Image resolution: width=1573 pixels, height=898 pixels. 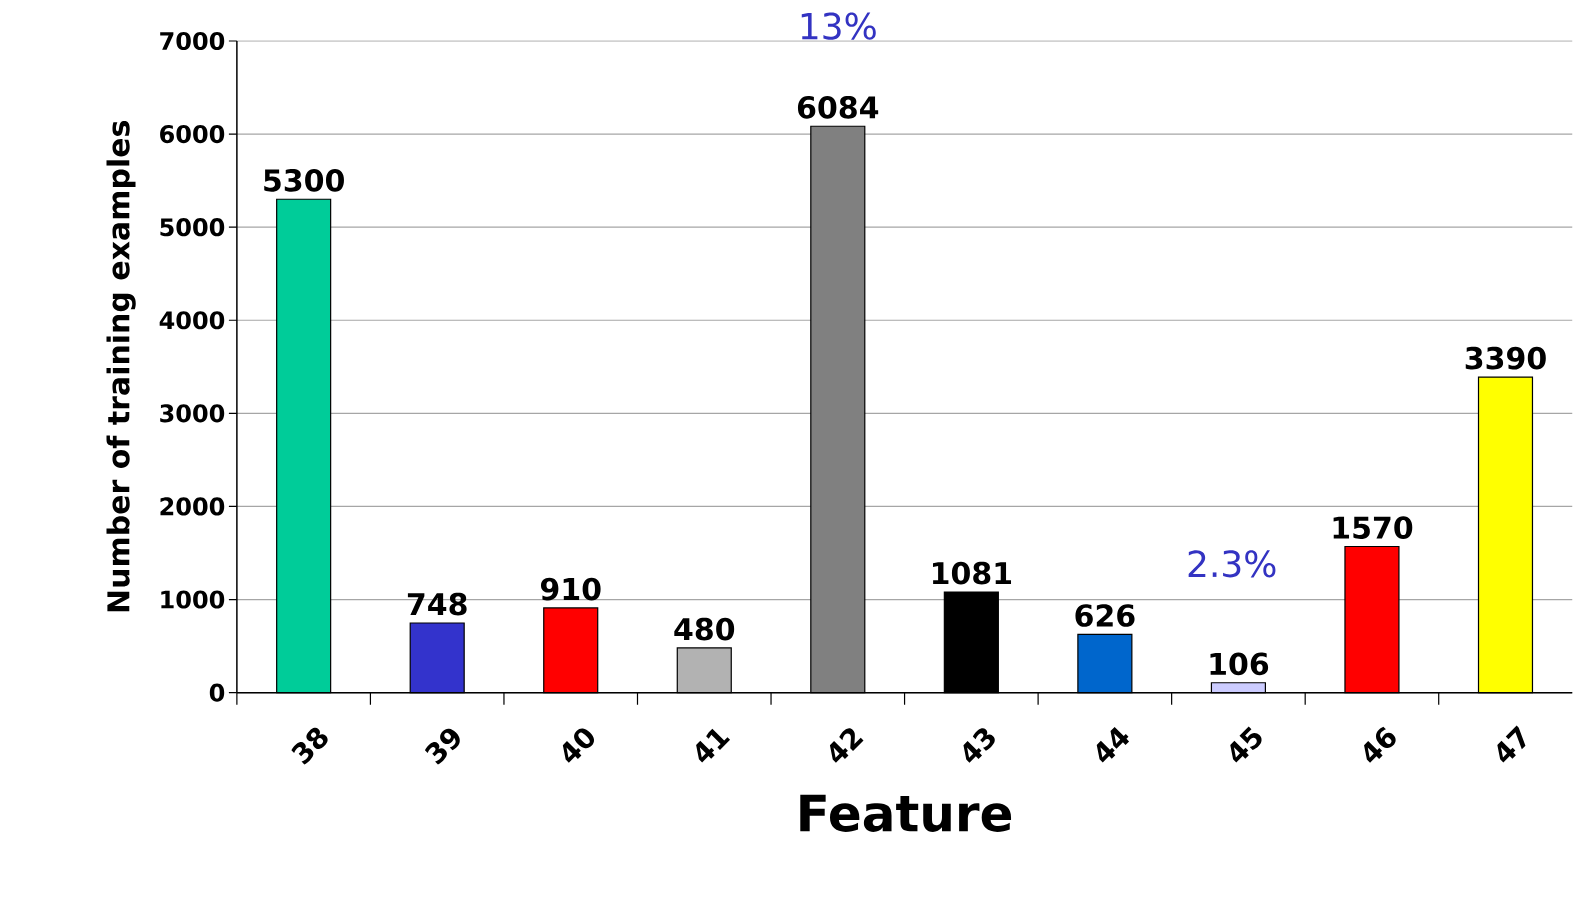 What do you see at coordinates (1232, 564) in the screenshot?
I see `annotation: 2.3%` at bounding box center [1232, 564].